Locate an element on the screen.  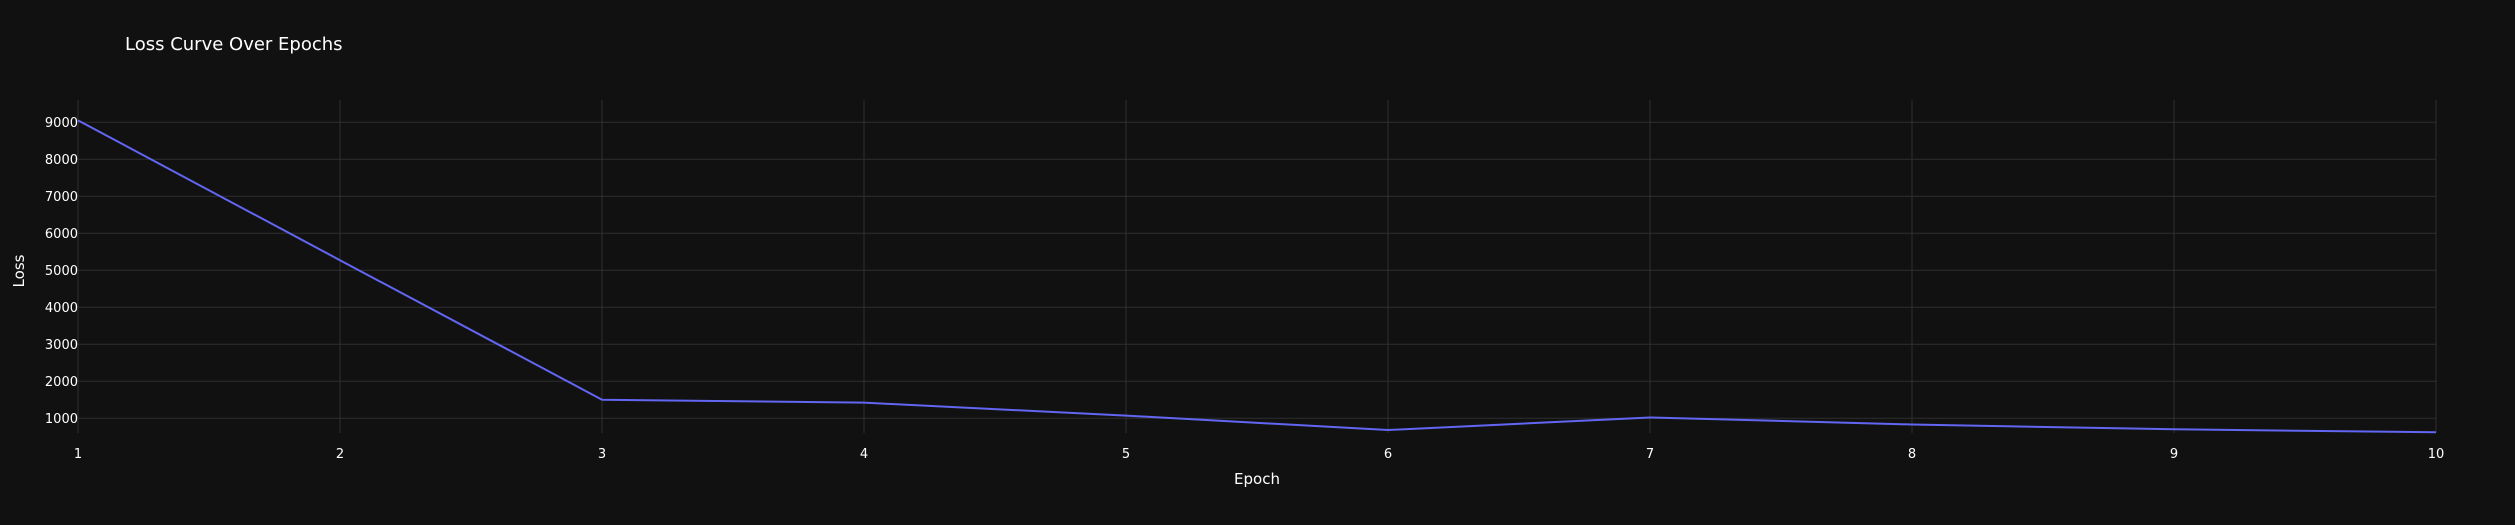
y-tick-label: 7000 is located at coordinates (61, 197).